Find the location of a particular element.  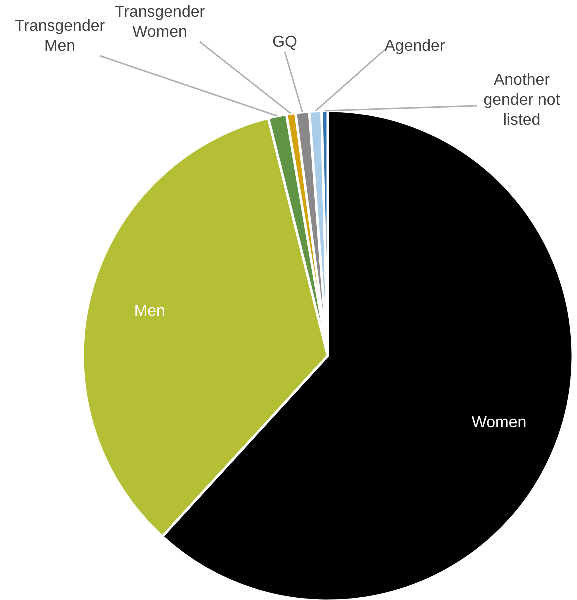

slice-label: GQ is located at coordinates (285, 42).